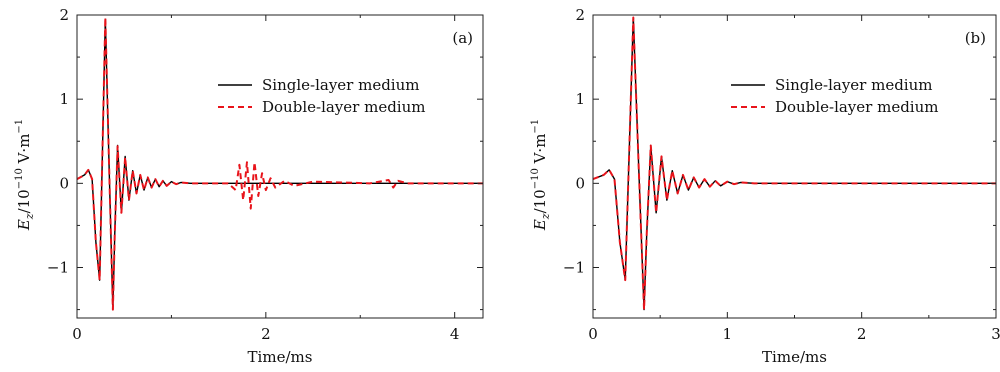 The height and width of the screenshot is (372, 1000). What do you see at coordinates (975, 38) in the screenshot?
I see `panel-label: (b)` at bounding box center [975, 38].